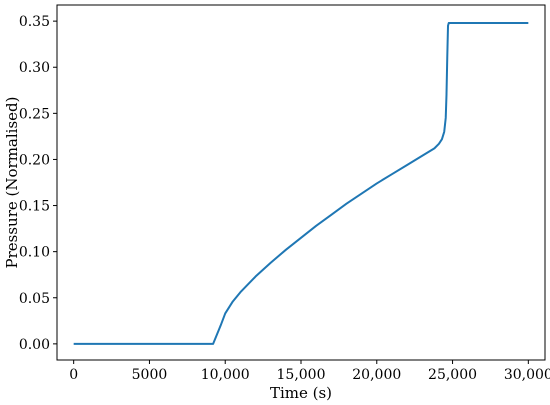 Image resolution: width=550 pixels, height=405 pixels. I want to click on y-tick-label: 0.30, so click(34, 68).